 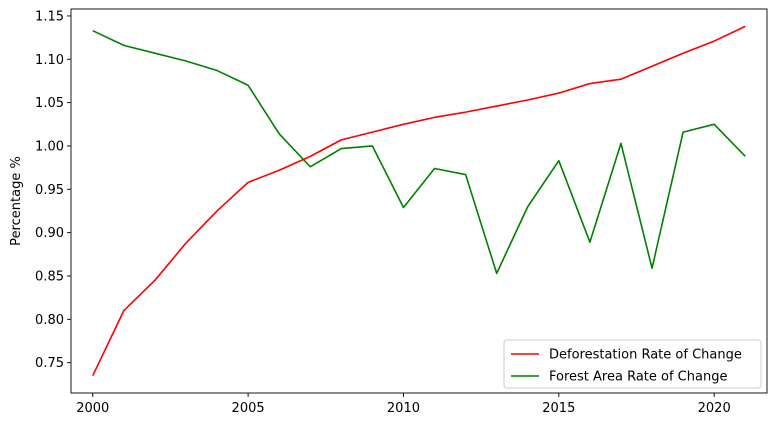 What do you see at coordinates (403, 408) in the screenshot?
I see `x-tick-label: 2010` at bounding box center [403, 408].